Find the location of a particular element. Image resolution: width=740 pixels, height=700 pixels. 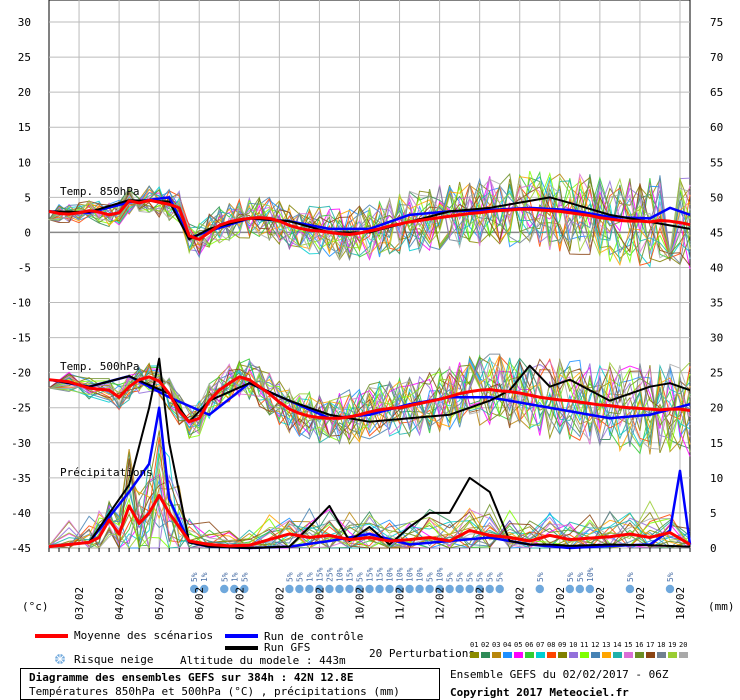

right-tick-label: 70 is located at coordinates (716, 57).